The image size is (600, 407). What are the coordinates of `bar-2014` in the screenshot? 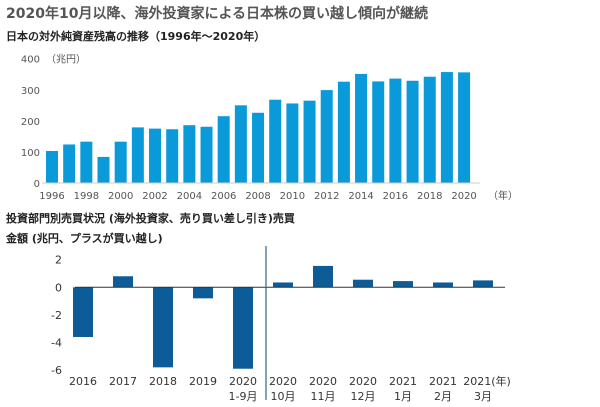 It's located at (361, 128).